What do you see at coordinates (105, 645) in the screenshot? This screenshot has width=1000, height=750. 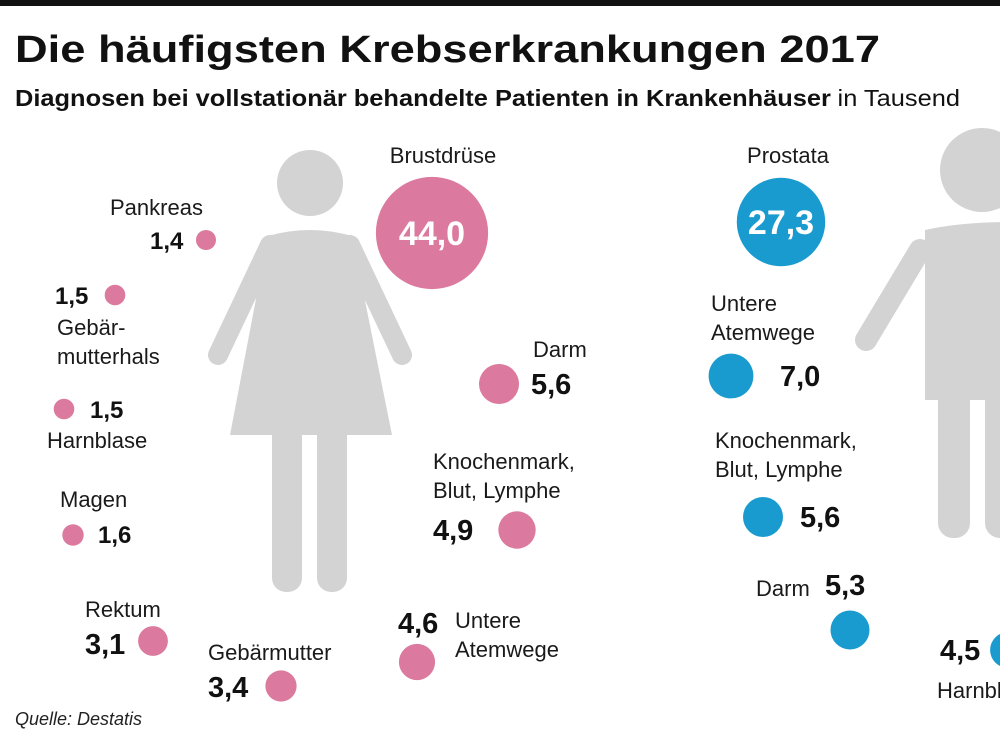 I see `bubble-value: 3,1` at bounding box center [105, 645].